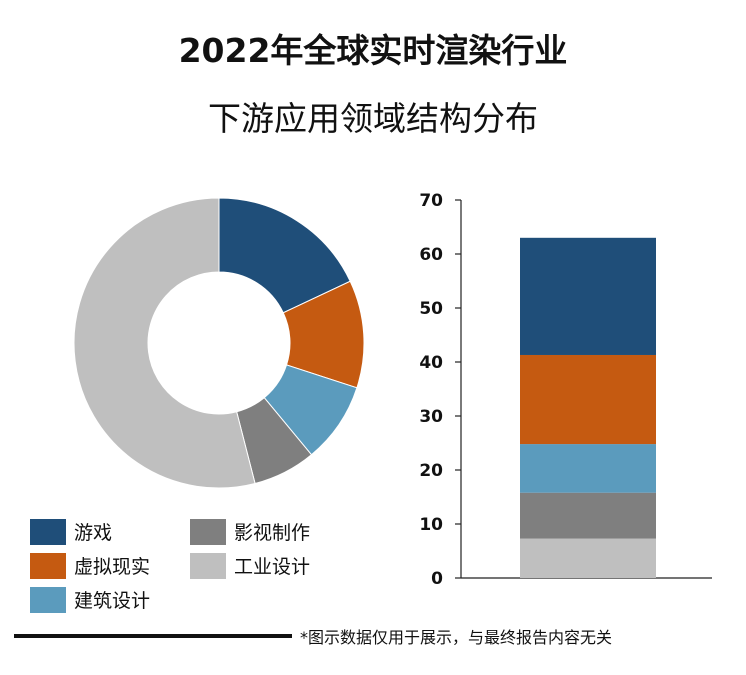  Describe the element at coordinates (208, 531) in the screenshot. I see `legend-swatch-film` at that location.